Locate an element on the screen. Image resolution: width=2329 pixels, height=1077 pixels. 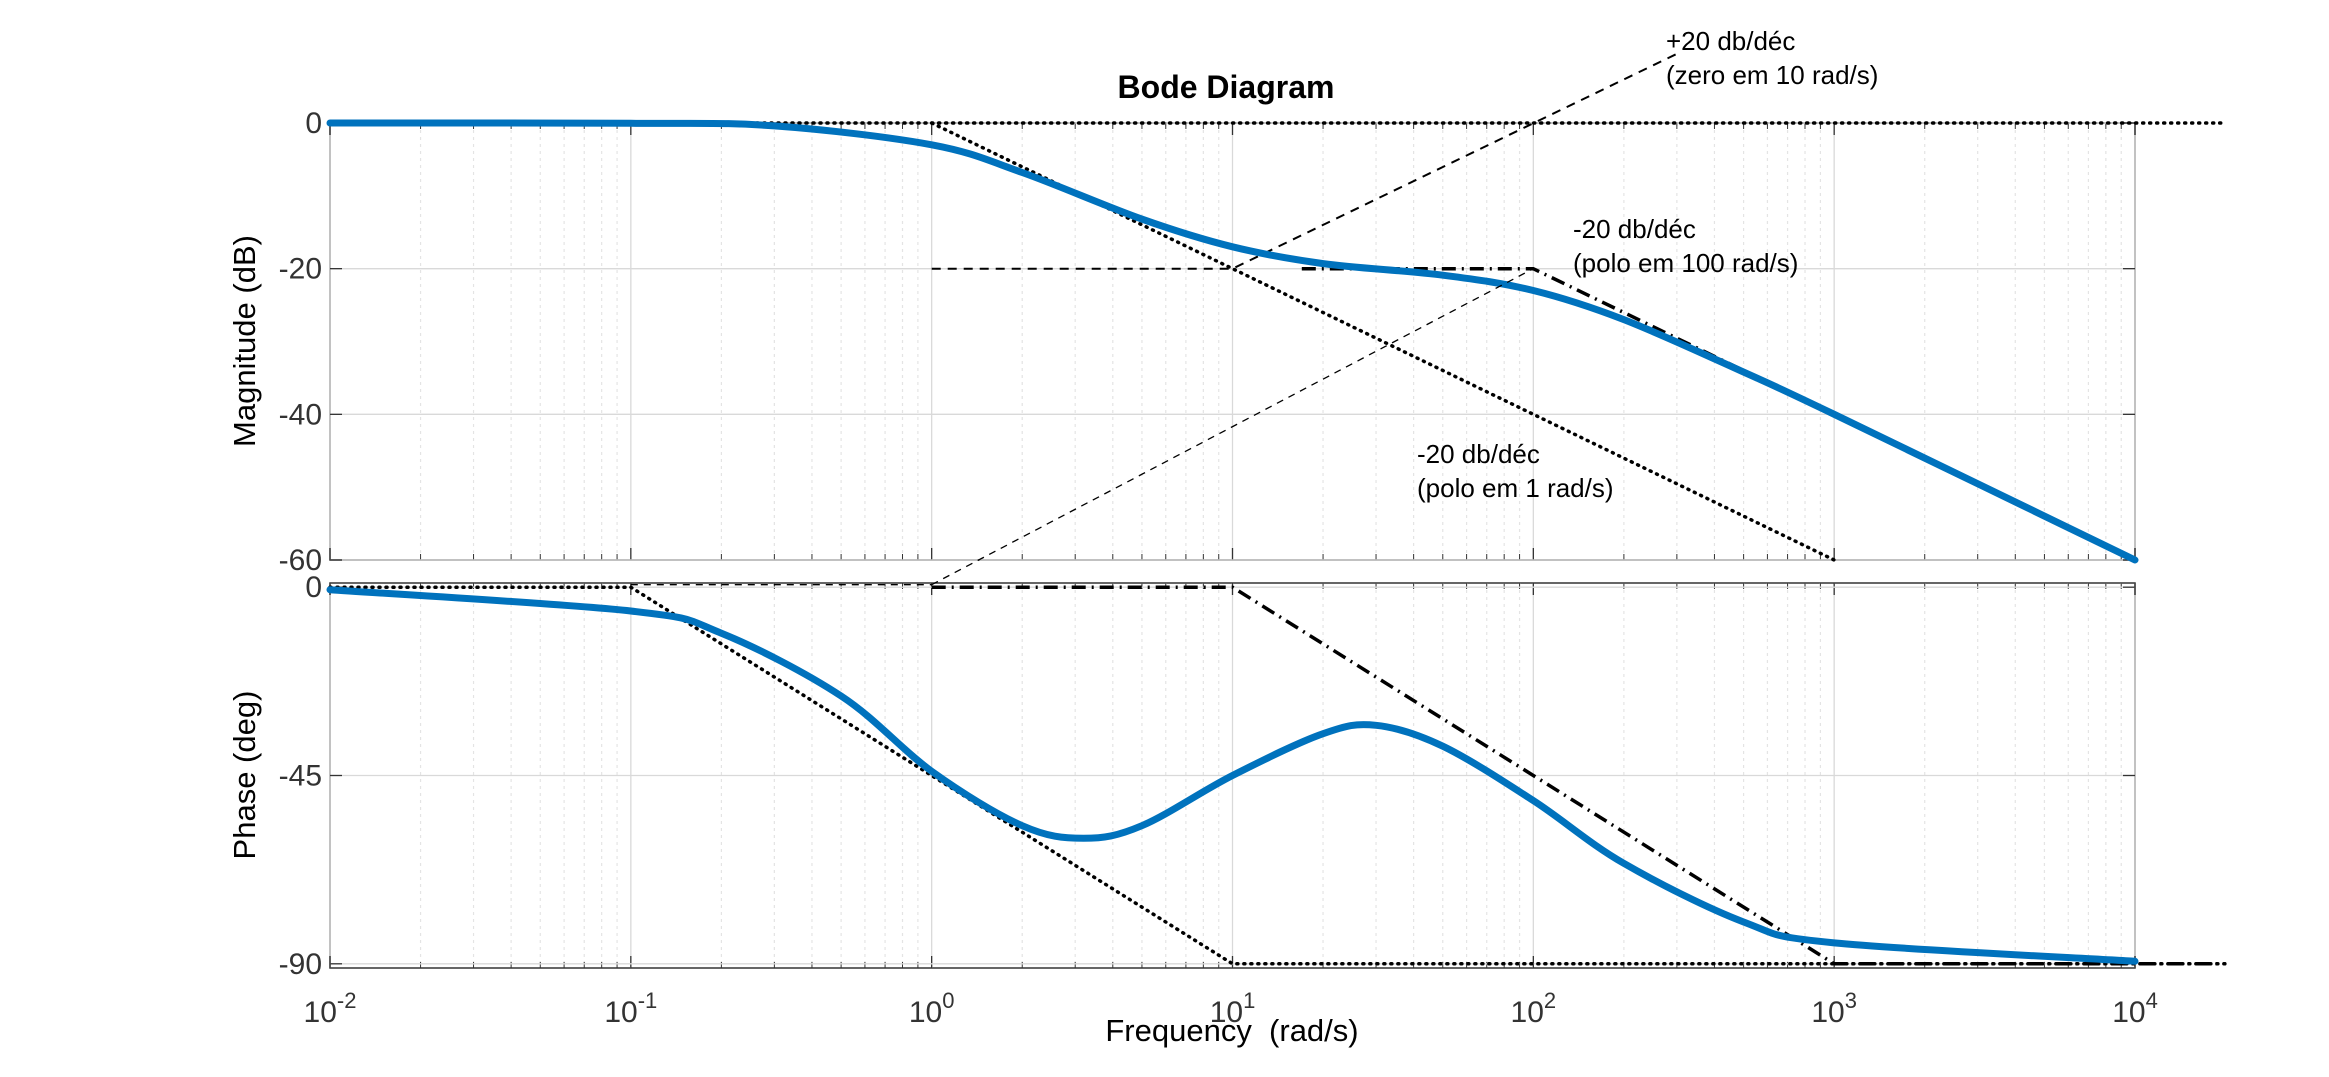
magnitude-y-tick-labels: 0 -20 -40 -60 is located at coordinates (300, 342).